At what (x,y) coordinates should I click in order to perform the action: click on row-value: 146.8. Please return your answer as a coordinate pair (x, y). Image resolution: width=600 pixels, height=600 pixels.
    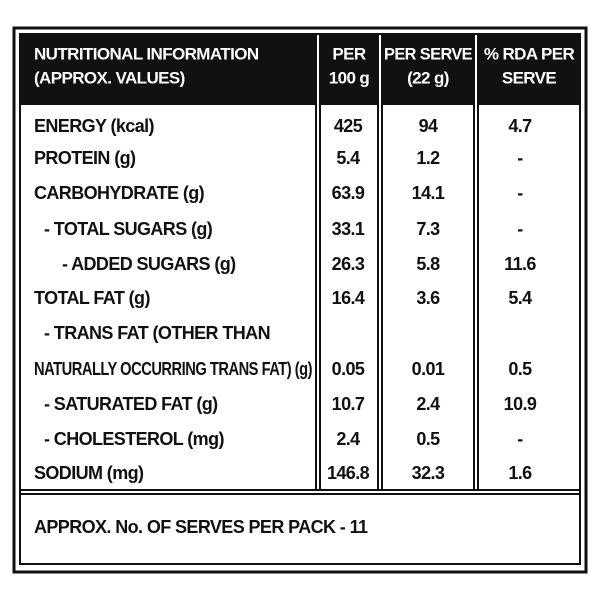
    Looking at the image, I should click on (348, 473).